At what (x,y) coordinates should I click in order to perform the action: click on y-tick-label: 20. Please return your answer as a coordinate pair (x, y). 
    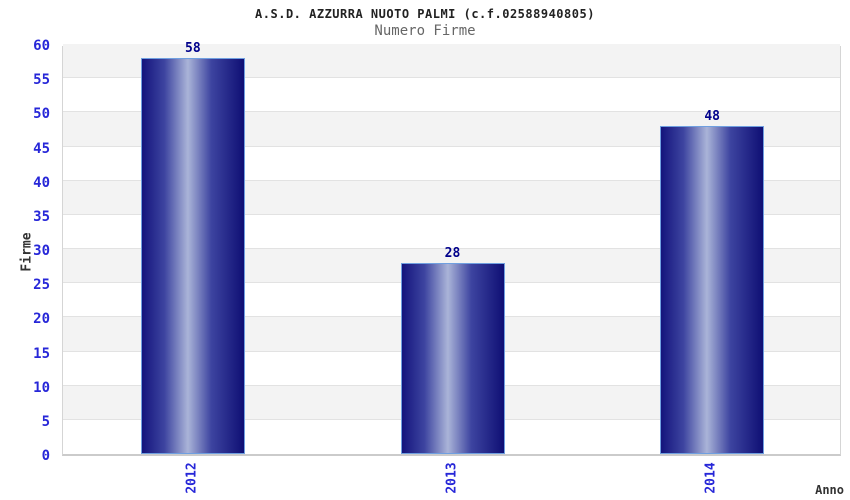
    Looking at the image, I should click on (41, 319).